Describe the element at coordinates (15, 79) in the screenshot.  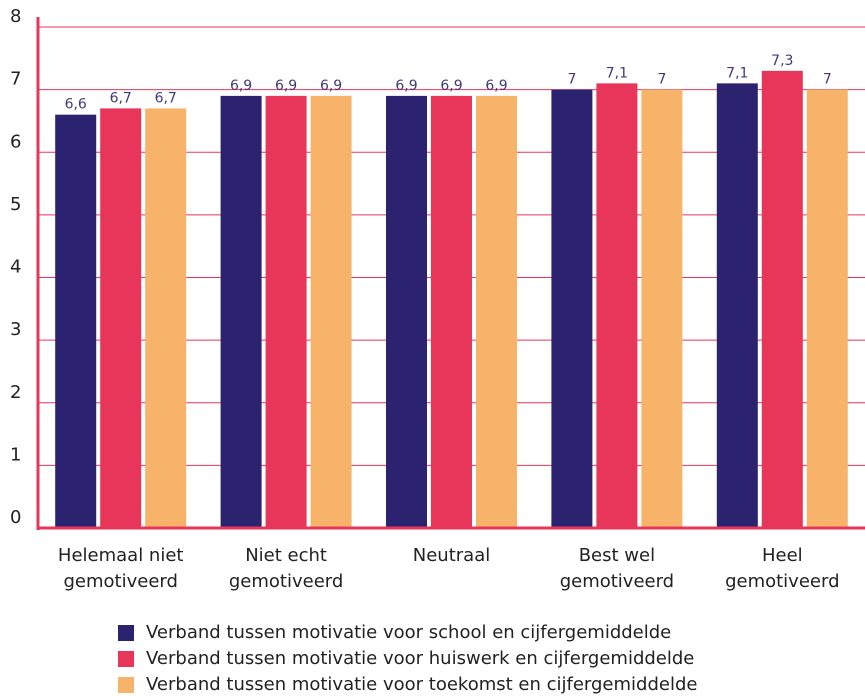
I see `y-tick-label: 7` at that location.